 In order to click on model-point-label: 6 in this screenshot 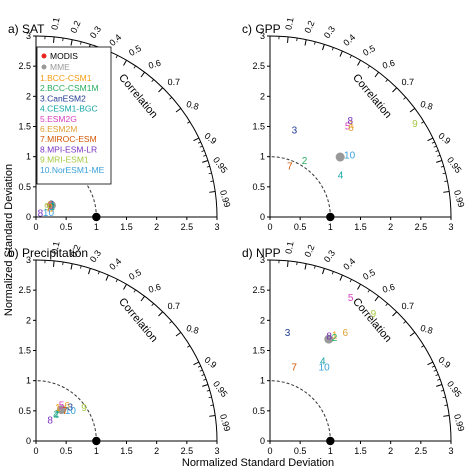, I will do `click(67, 406)`.